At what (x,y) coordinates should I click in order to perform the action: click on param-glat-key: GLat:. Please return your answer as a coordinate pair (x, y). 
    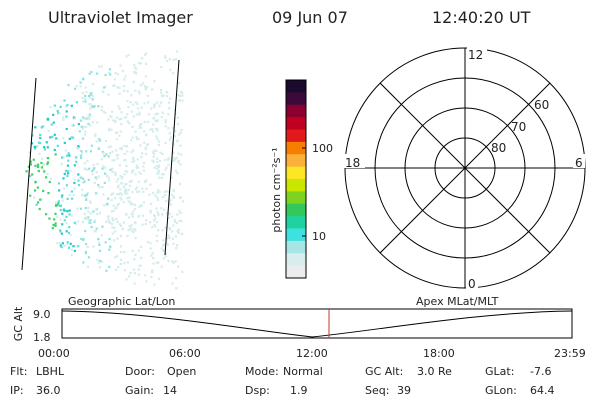
    Looking at the image, I should click on (499, 371).